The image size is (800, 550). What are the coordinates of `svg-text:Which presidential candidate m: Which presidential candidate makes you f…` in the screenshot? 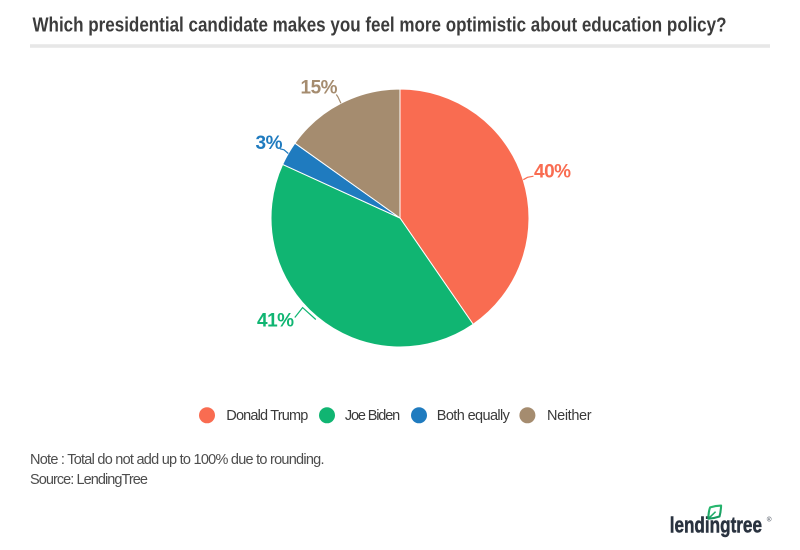 It's located at (380, 26).